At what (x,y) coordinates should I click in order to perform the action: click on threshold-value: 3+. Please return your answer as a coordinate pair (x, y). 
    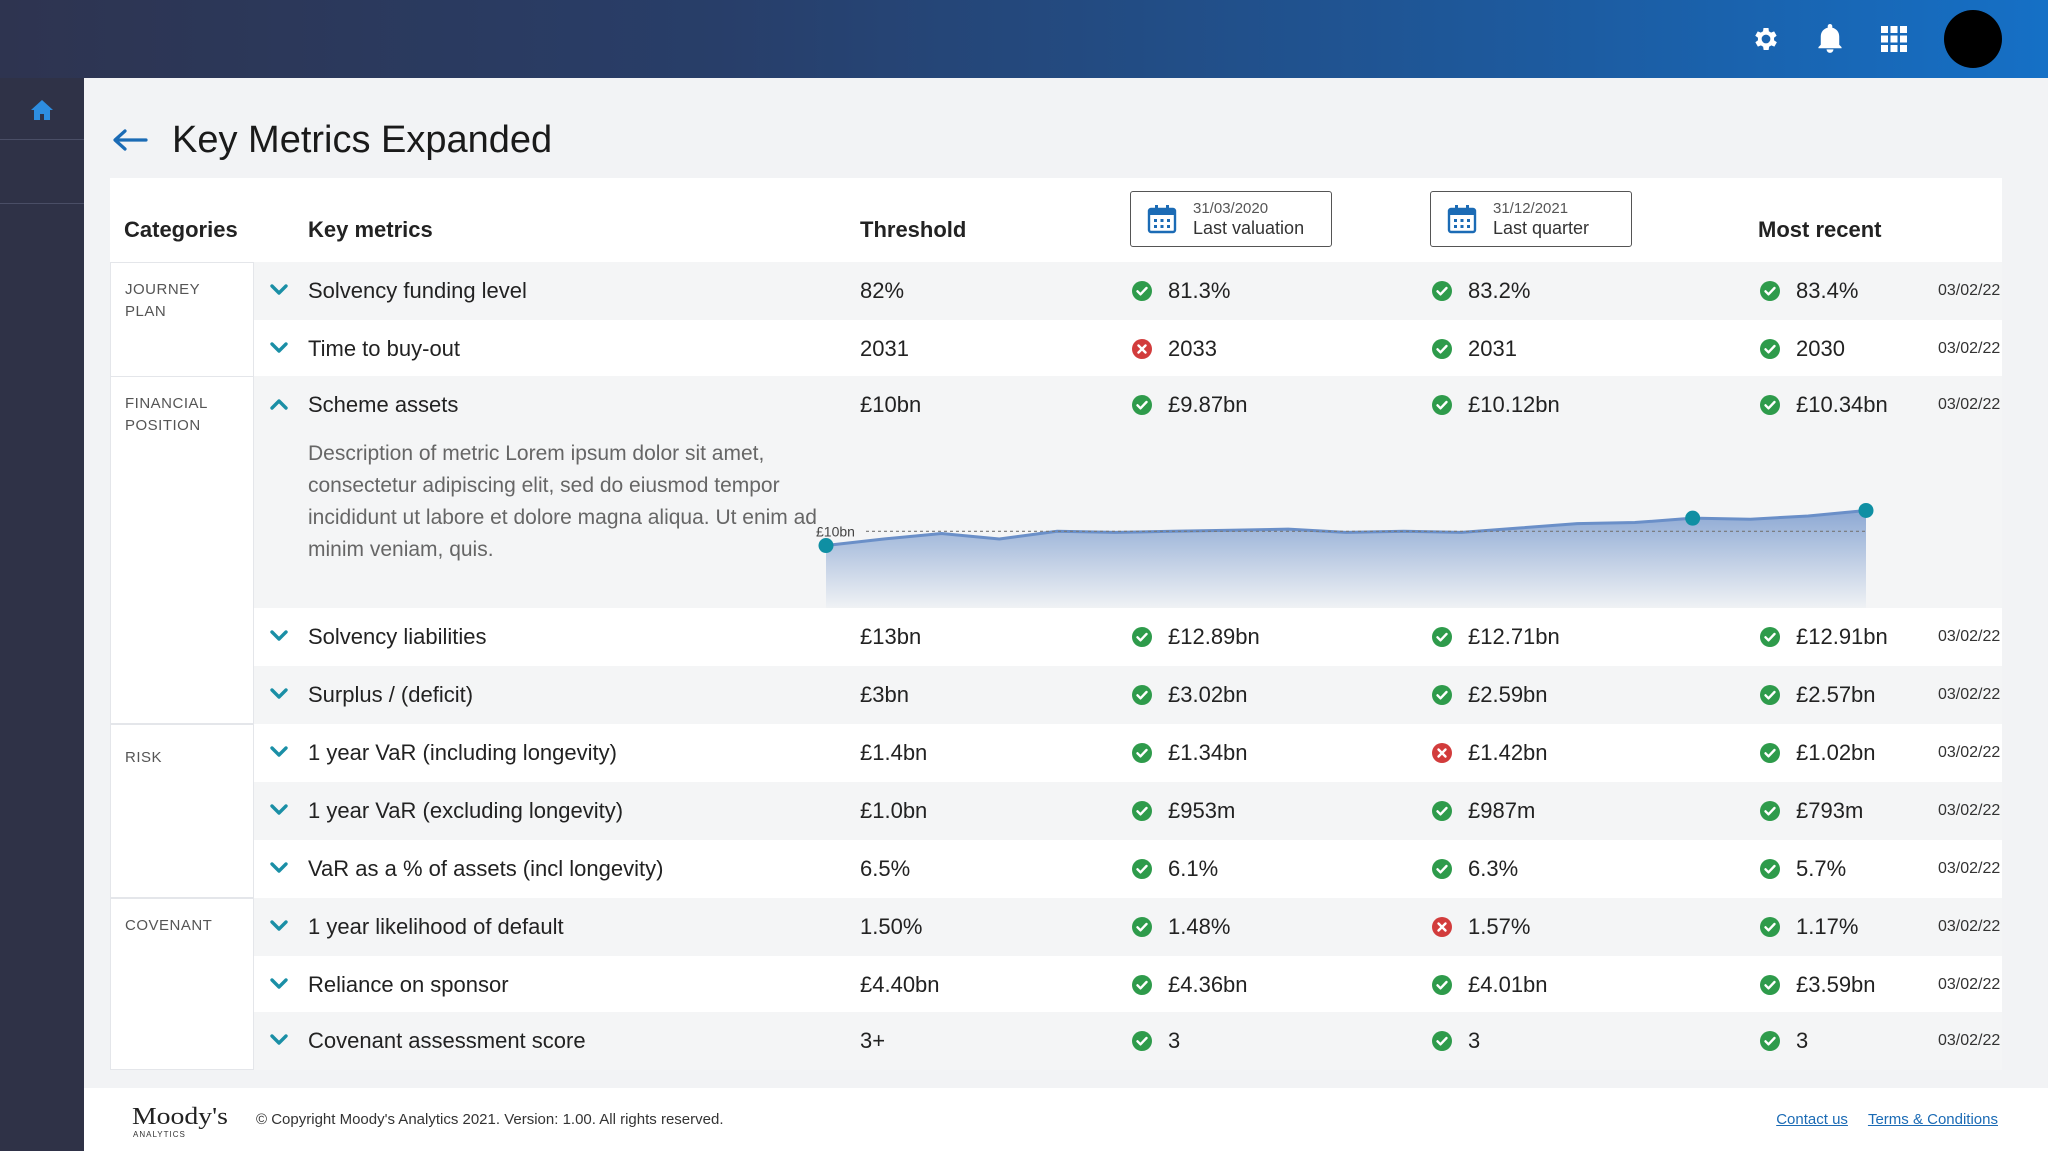
    Looking at the image, I should click on (873, 1040).